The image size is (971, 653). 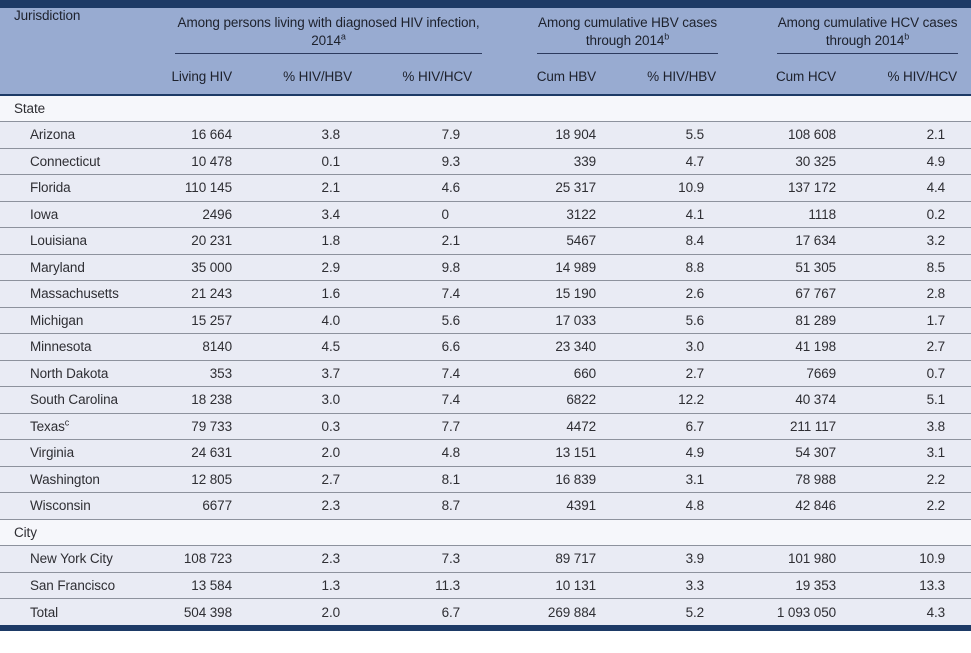 What do you see at coordinates (790, 426) in the screenshot?
I see `value-cell: 211 117` at bounding box center [790, 426].